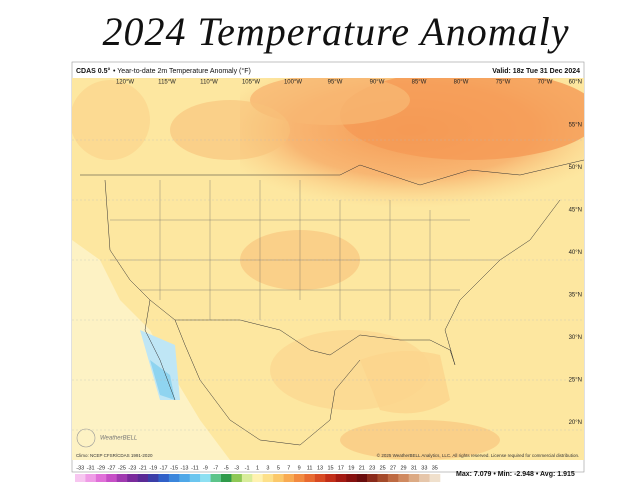 The width and height of the screenshot is (640, 498). Describe the element at coordinates (205, 468) in the screenshot. I see `colorbar-label: -9` at that location.